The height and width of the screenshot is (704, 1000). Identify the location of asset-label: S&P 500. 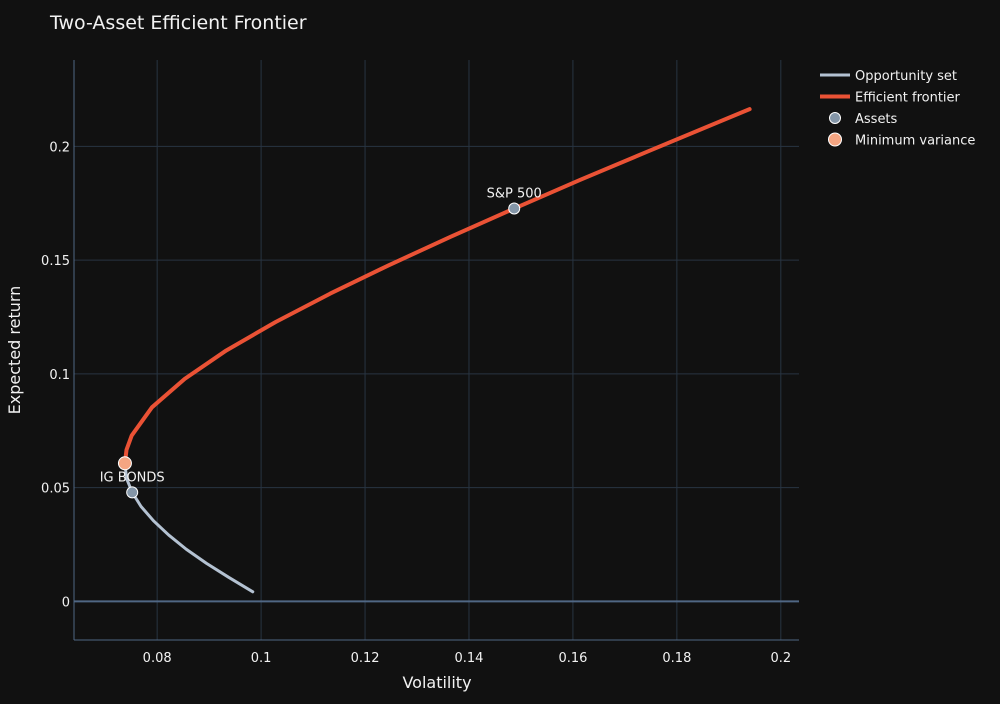
(514, 194).